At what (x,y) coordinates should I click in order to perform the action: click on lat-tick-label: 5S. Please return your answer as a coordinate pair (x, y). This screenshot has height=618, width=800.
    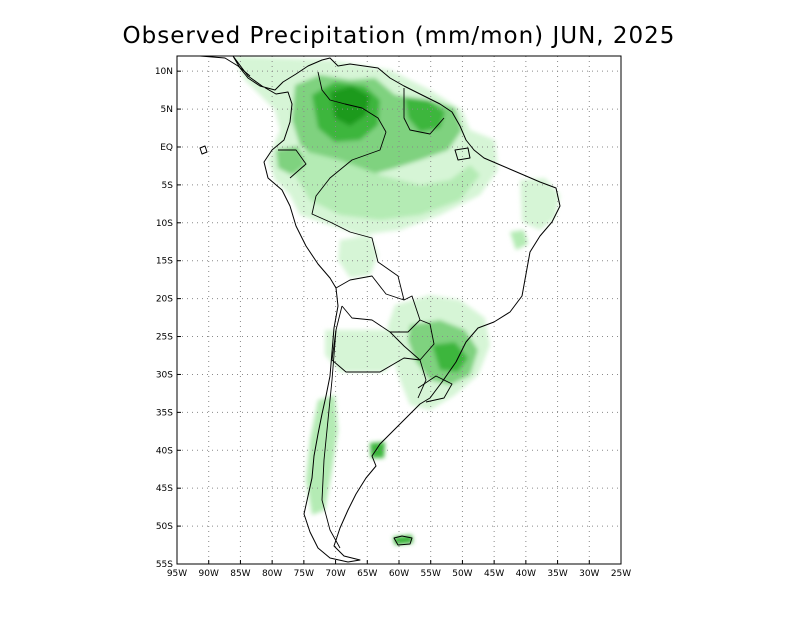
    Looking at the image, I should click on (168, 186).